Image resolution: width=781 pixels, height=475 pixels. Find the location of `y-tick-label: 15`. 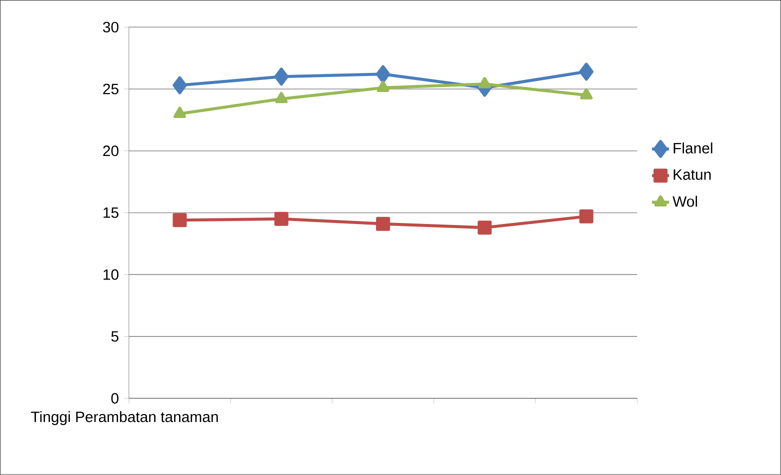

y-tick-label: 15 is located at coordinates (111, 213).